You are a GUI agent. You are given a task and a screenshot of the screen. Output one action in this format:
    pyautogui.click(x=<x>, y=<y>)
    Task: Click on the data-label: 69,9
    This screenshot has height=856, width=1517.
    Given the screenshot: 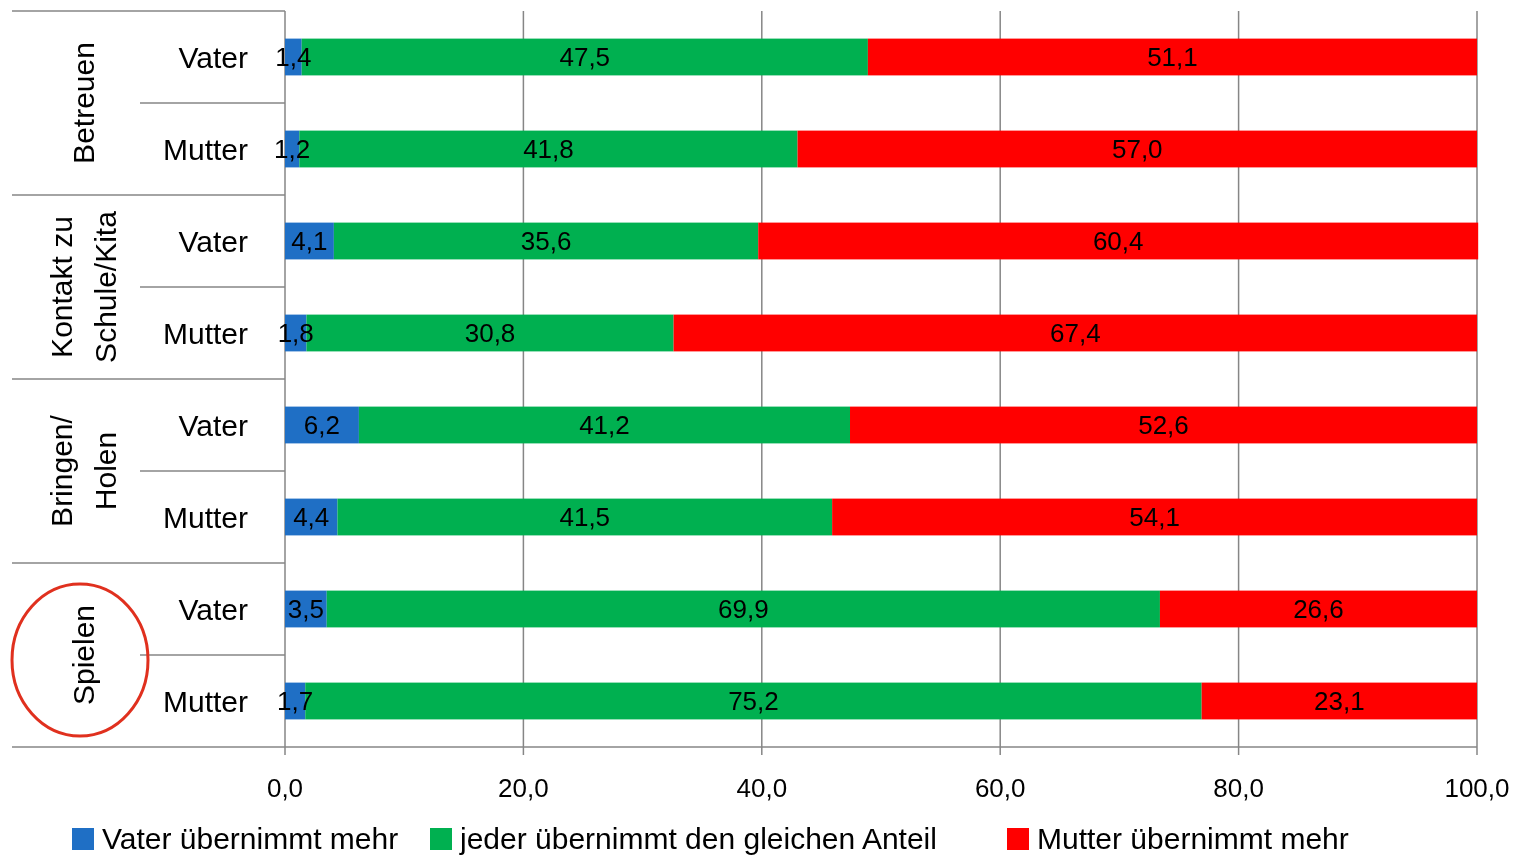 What is the action you would take?
    pyautogui.click(x=743, y=609)
    